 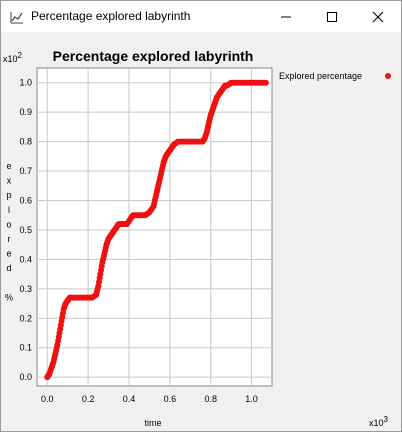 What do you see at coordinates (149, 399) in the screenshot?
I see `x-axis-ticks: 0.0 0.2 0.4 0.6 0.8 1.0` at bounding box center [149, 399].